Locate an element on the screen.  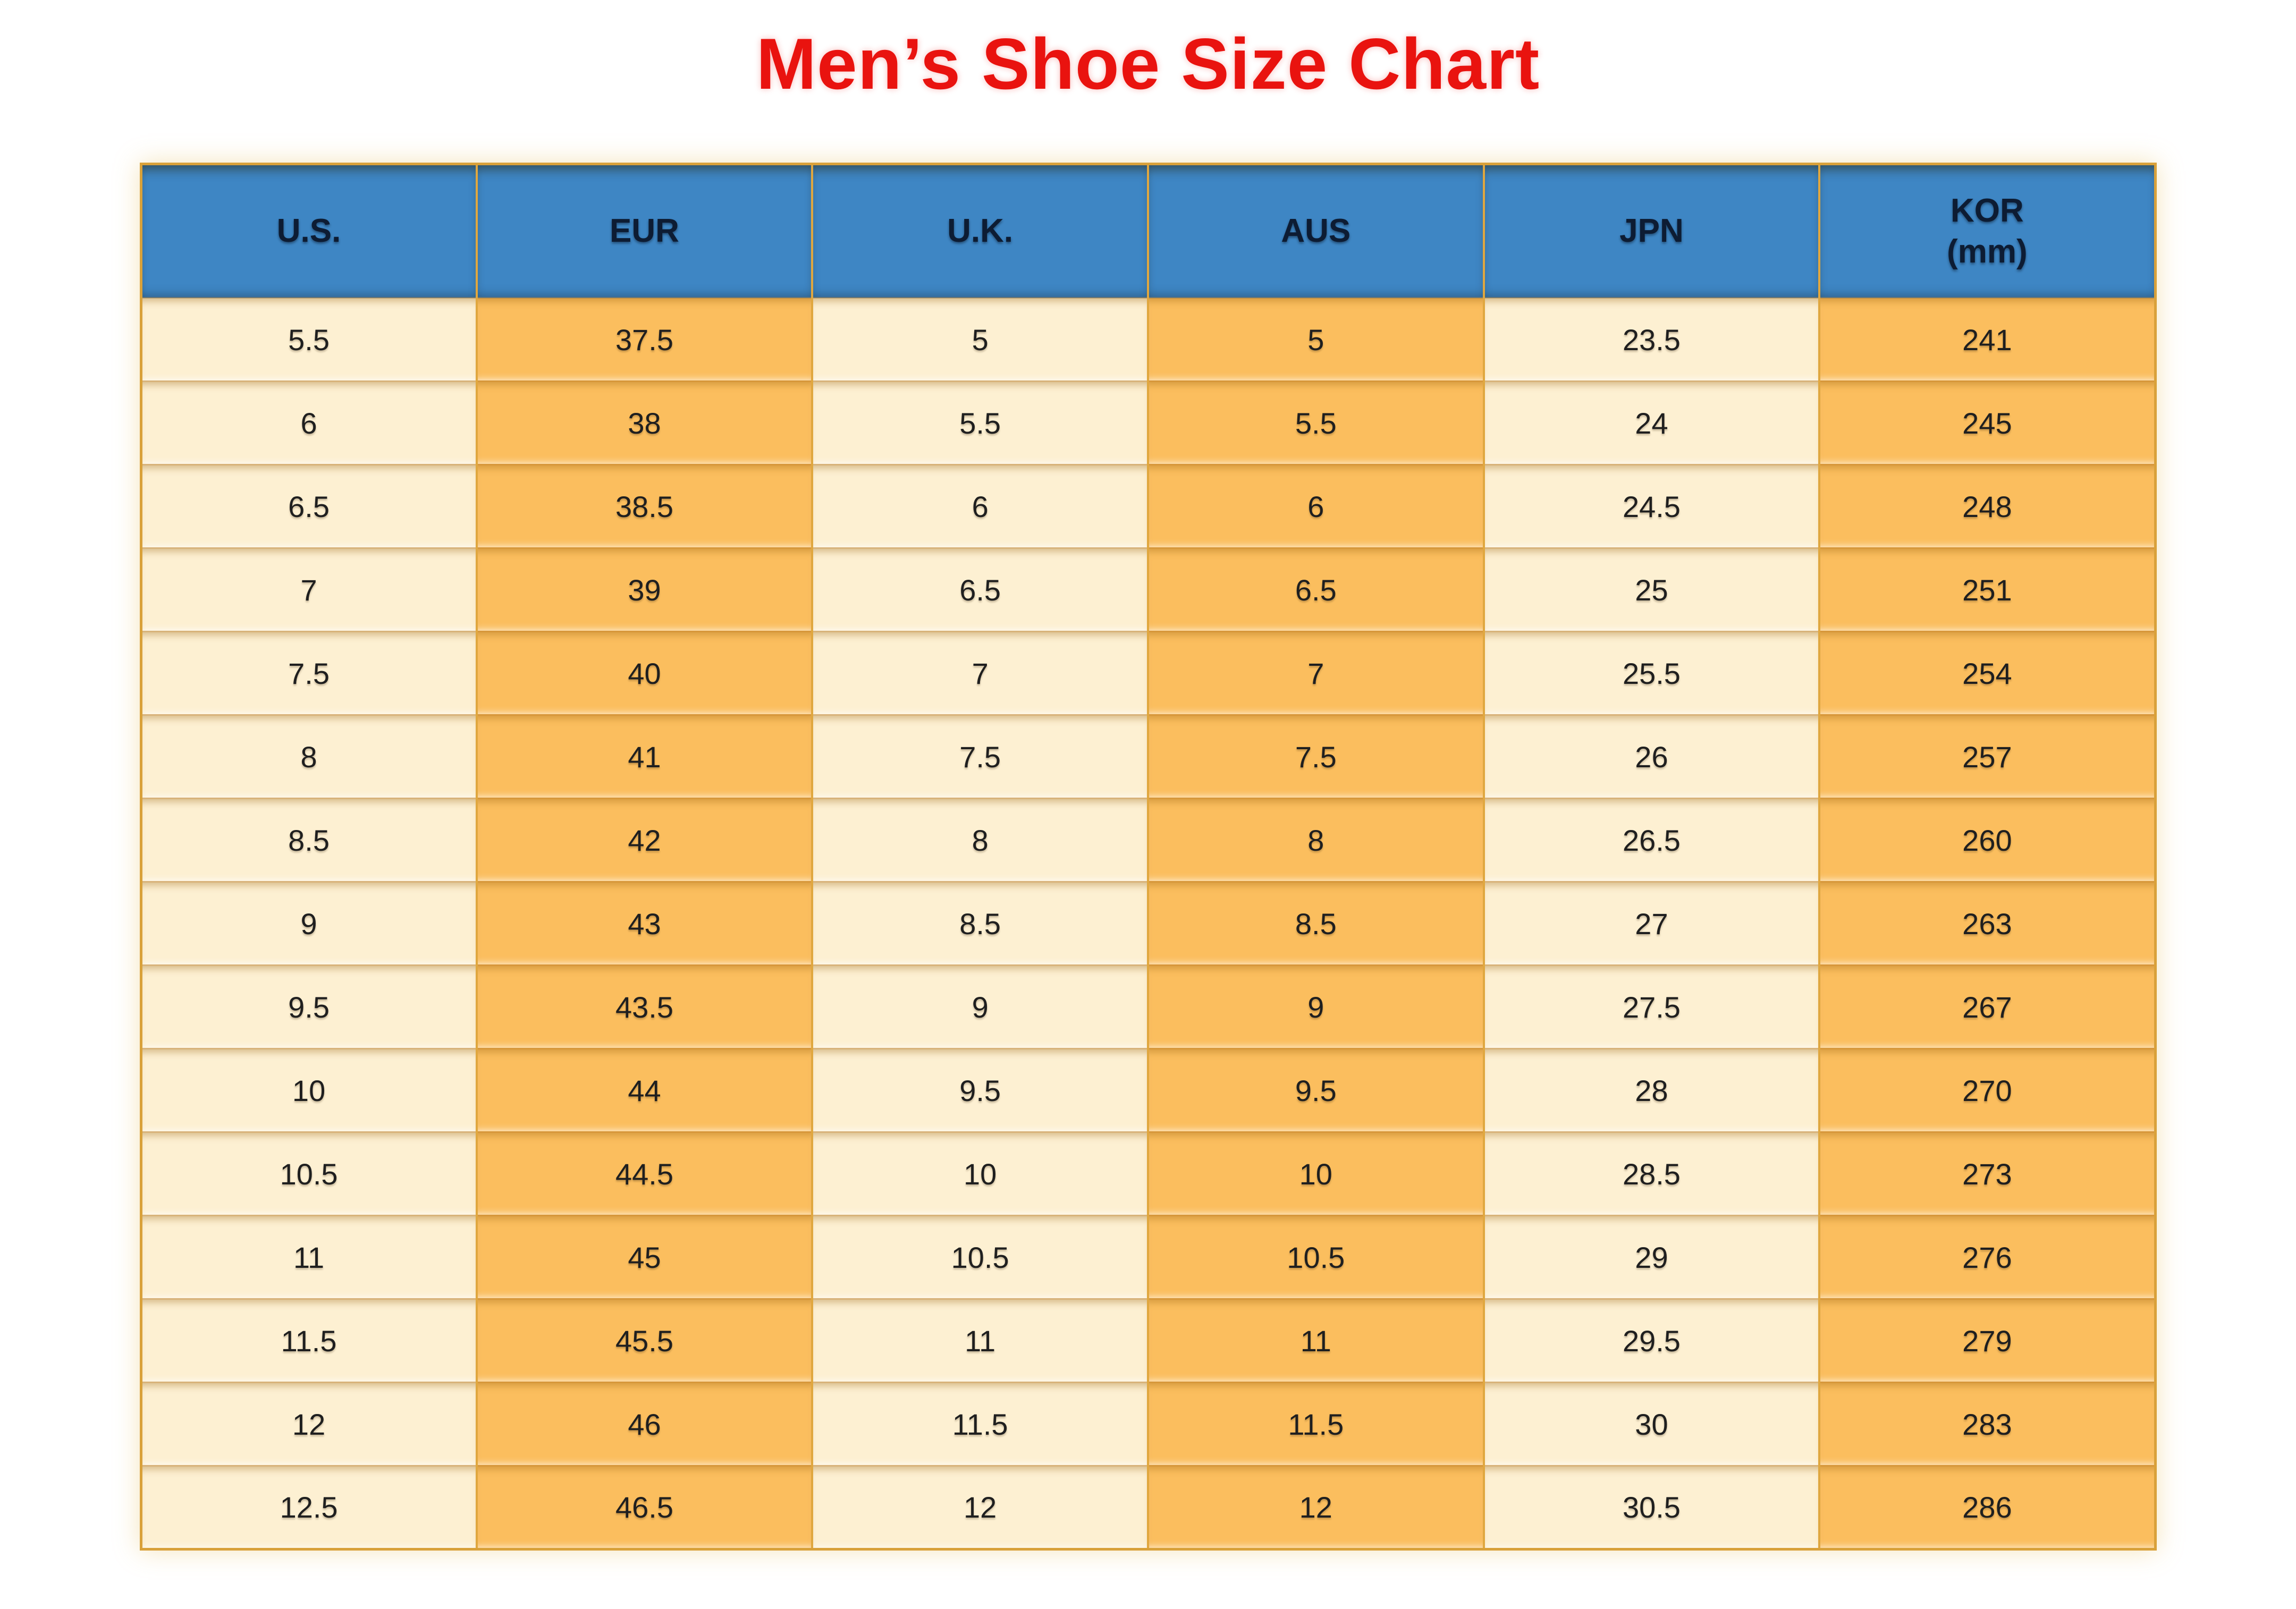
table-row: 10 44 9.5 9.5 28 270 is located at coordinates (1148, 1090).